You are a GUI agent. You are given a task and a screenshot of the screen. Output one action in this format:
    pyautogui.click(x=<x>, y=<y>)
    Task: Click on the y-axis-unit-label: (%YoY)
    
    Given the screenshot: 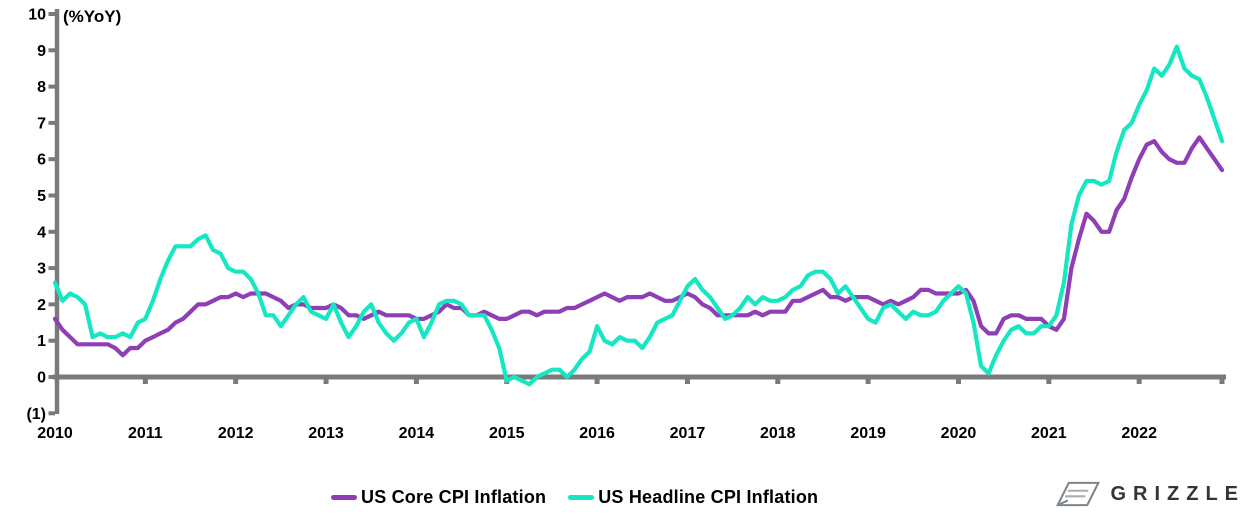 What is the action you would take?
    pyautogui.click(x=92, y=16)
    